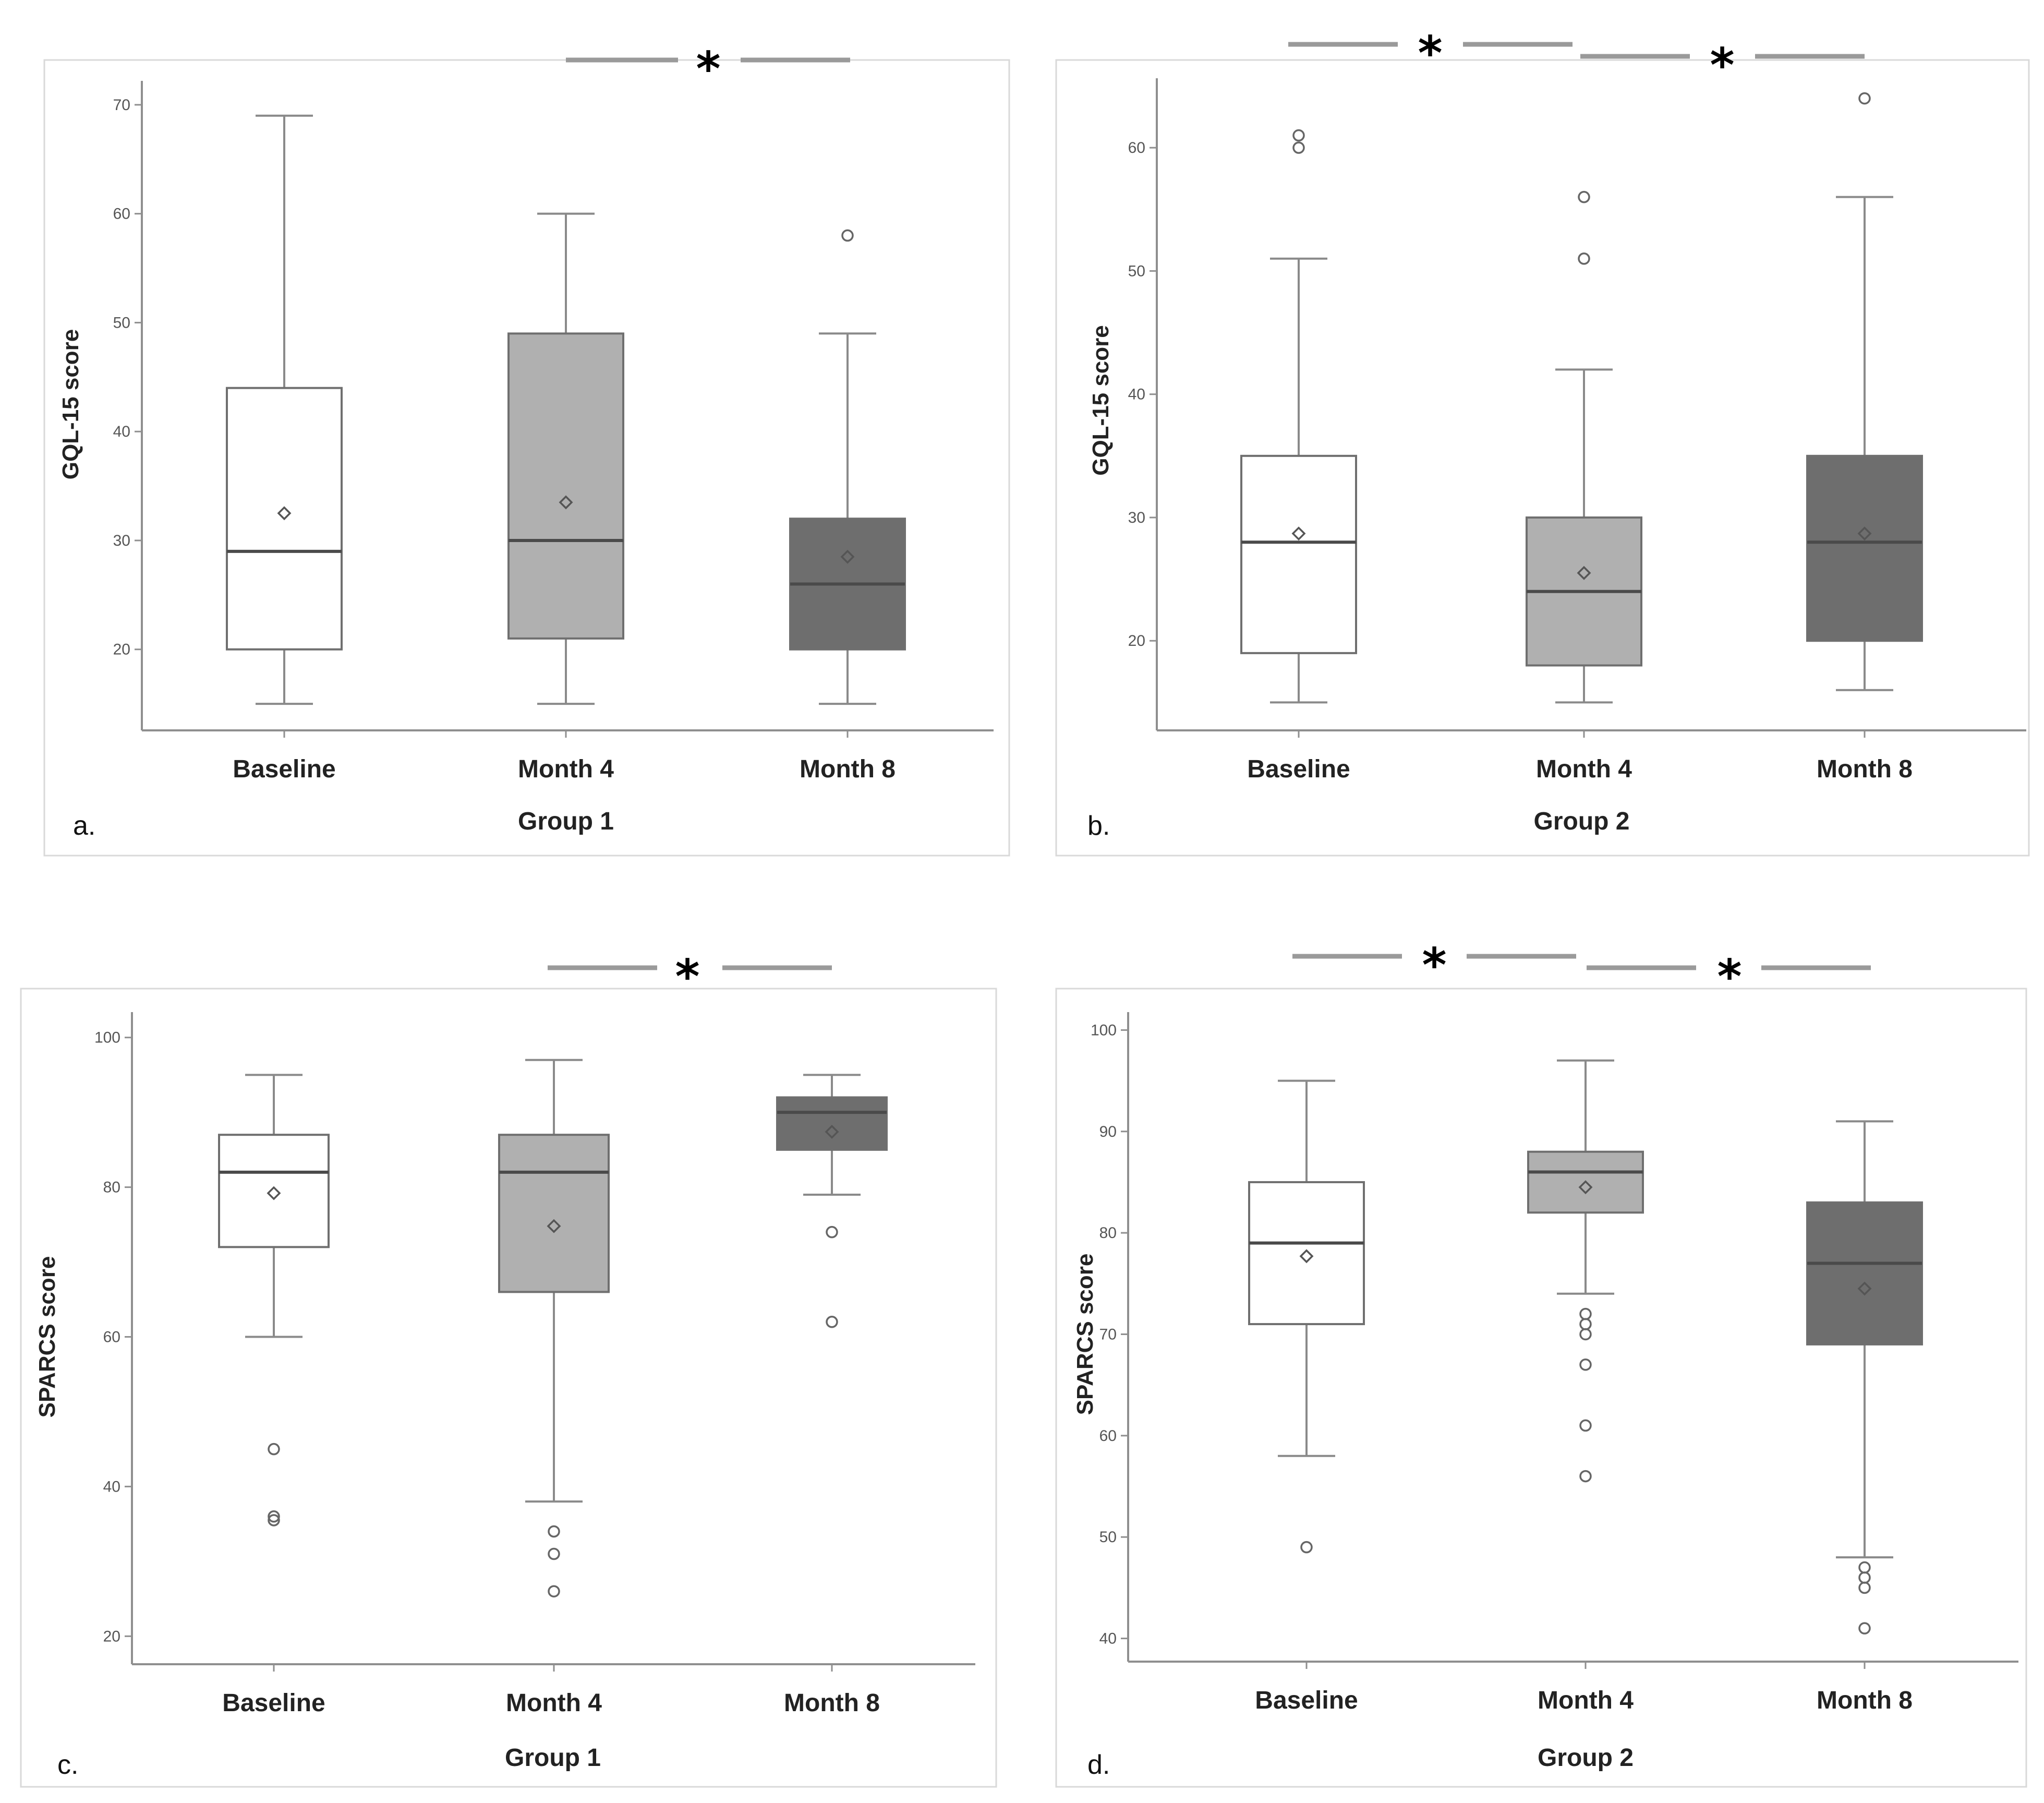  What do you see at coordinates (1136, 394) in the screenshot?
I see `y-tick-label: 40` at bounding box center [1136, 394].